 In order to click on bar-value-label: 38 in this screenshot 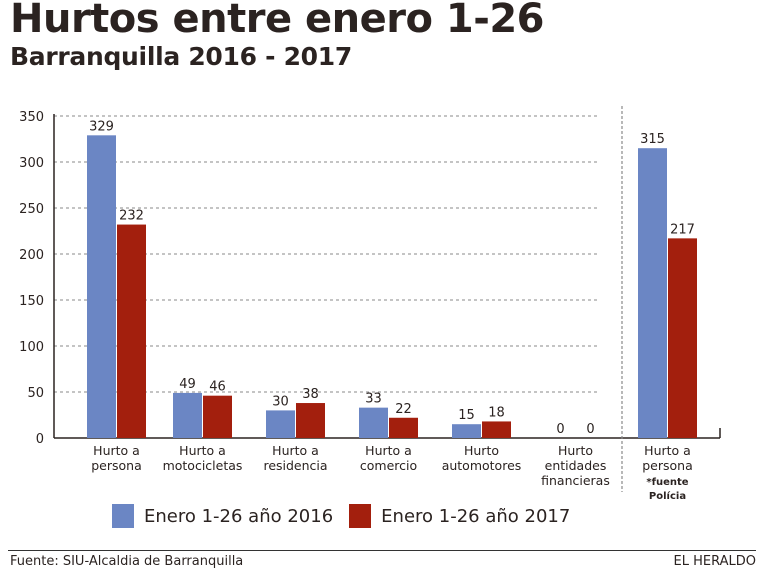, I will do `click(310, 394)`.